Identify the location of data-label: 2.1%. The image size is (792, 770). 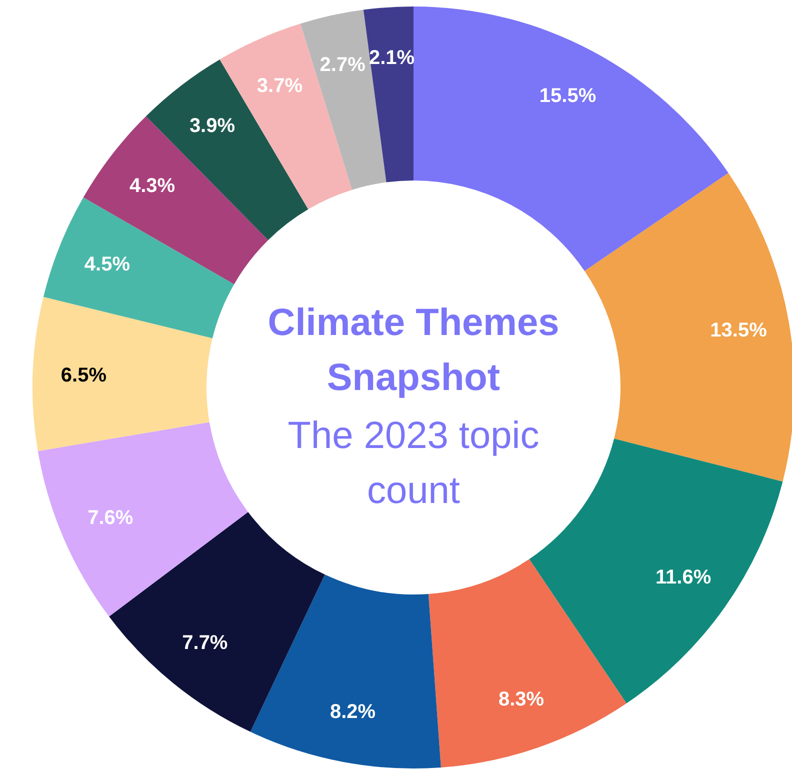
(391, 58).